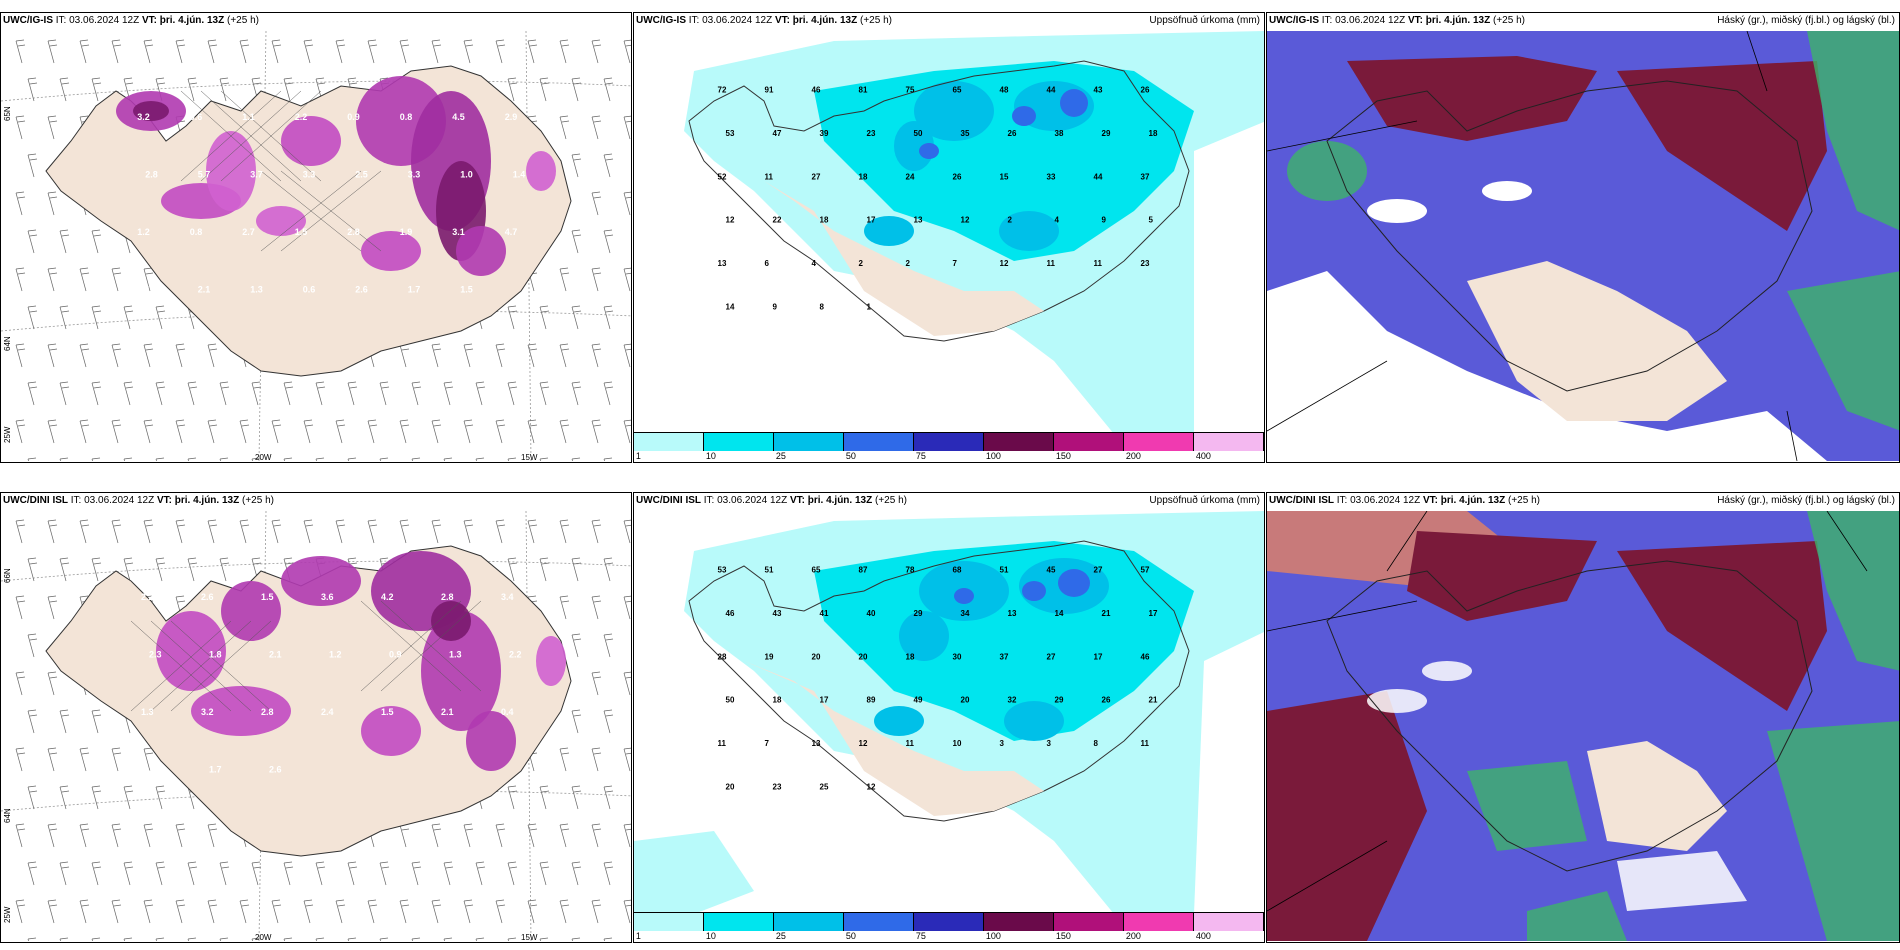 This screenshot has height=950, width=1900. I want to click on precip-value-label: 52, so click(722, 176).